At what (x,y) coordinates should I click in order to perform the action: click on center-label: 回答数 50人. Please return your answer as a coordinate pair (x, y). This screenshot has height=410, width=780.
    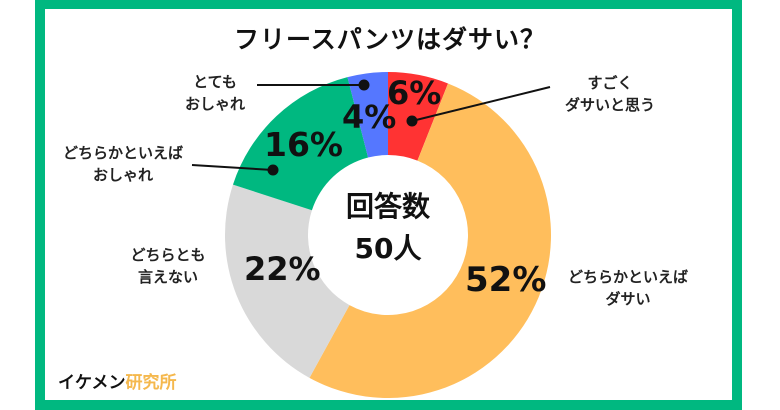
    Looking at the image, I should click on (388, 228).